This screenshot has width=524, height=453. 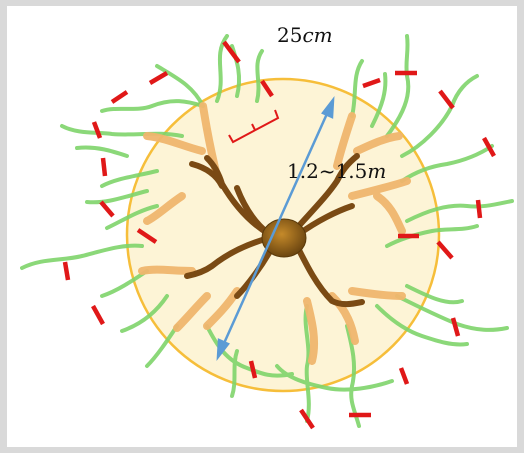 What do you see at coordinates (254, 126) in the screenshot?
I see `spacing-bracket` at bounding box center [254, 126].